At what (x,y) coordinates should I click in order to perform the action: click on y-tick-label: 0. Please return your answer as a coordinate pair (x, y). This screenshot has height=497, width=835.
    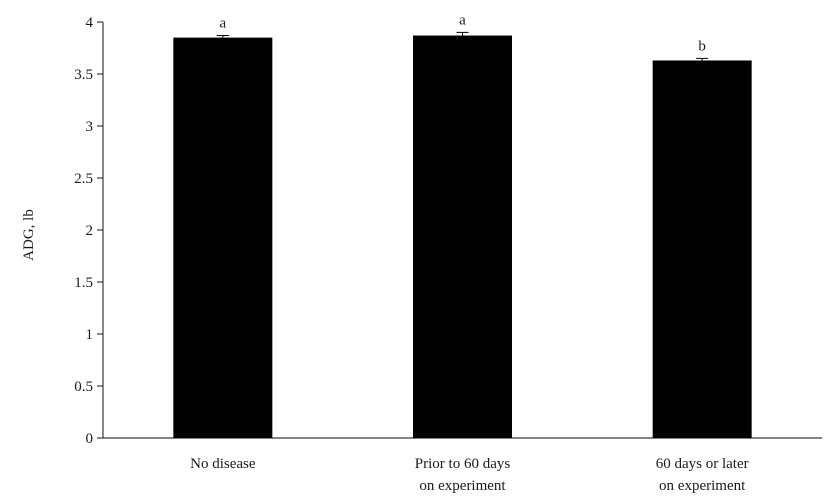
    Looking at the image, I should click on (90, 439).